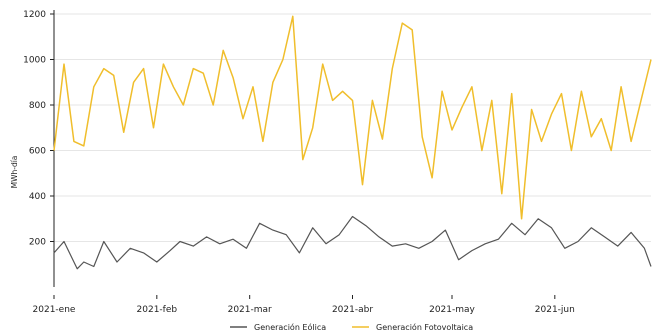  I want to click on x-tick-label: 2021-jun, so click(555, 310).